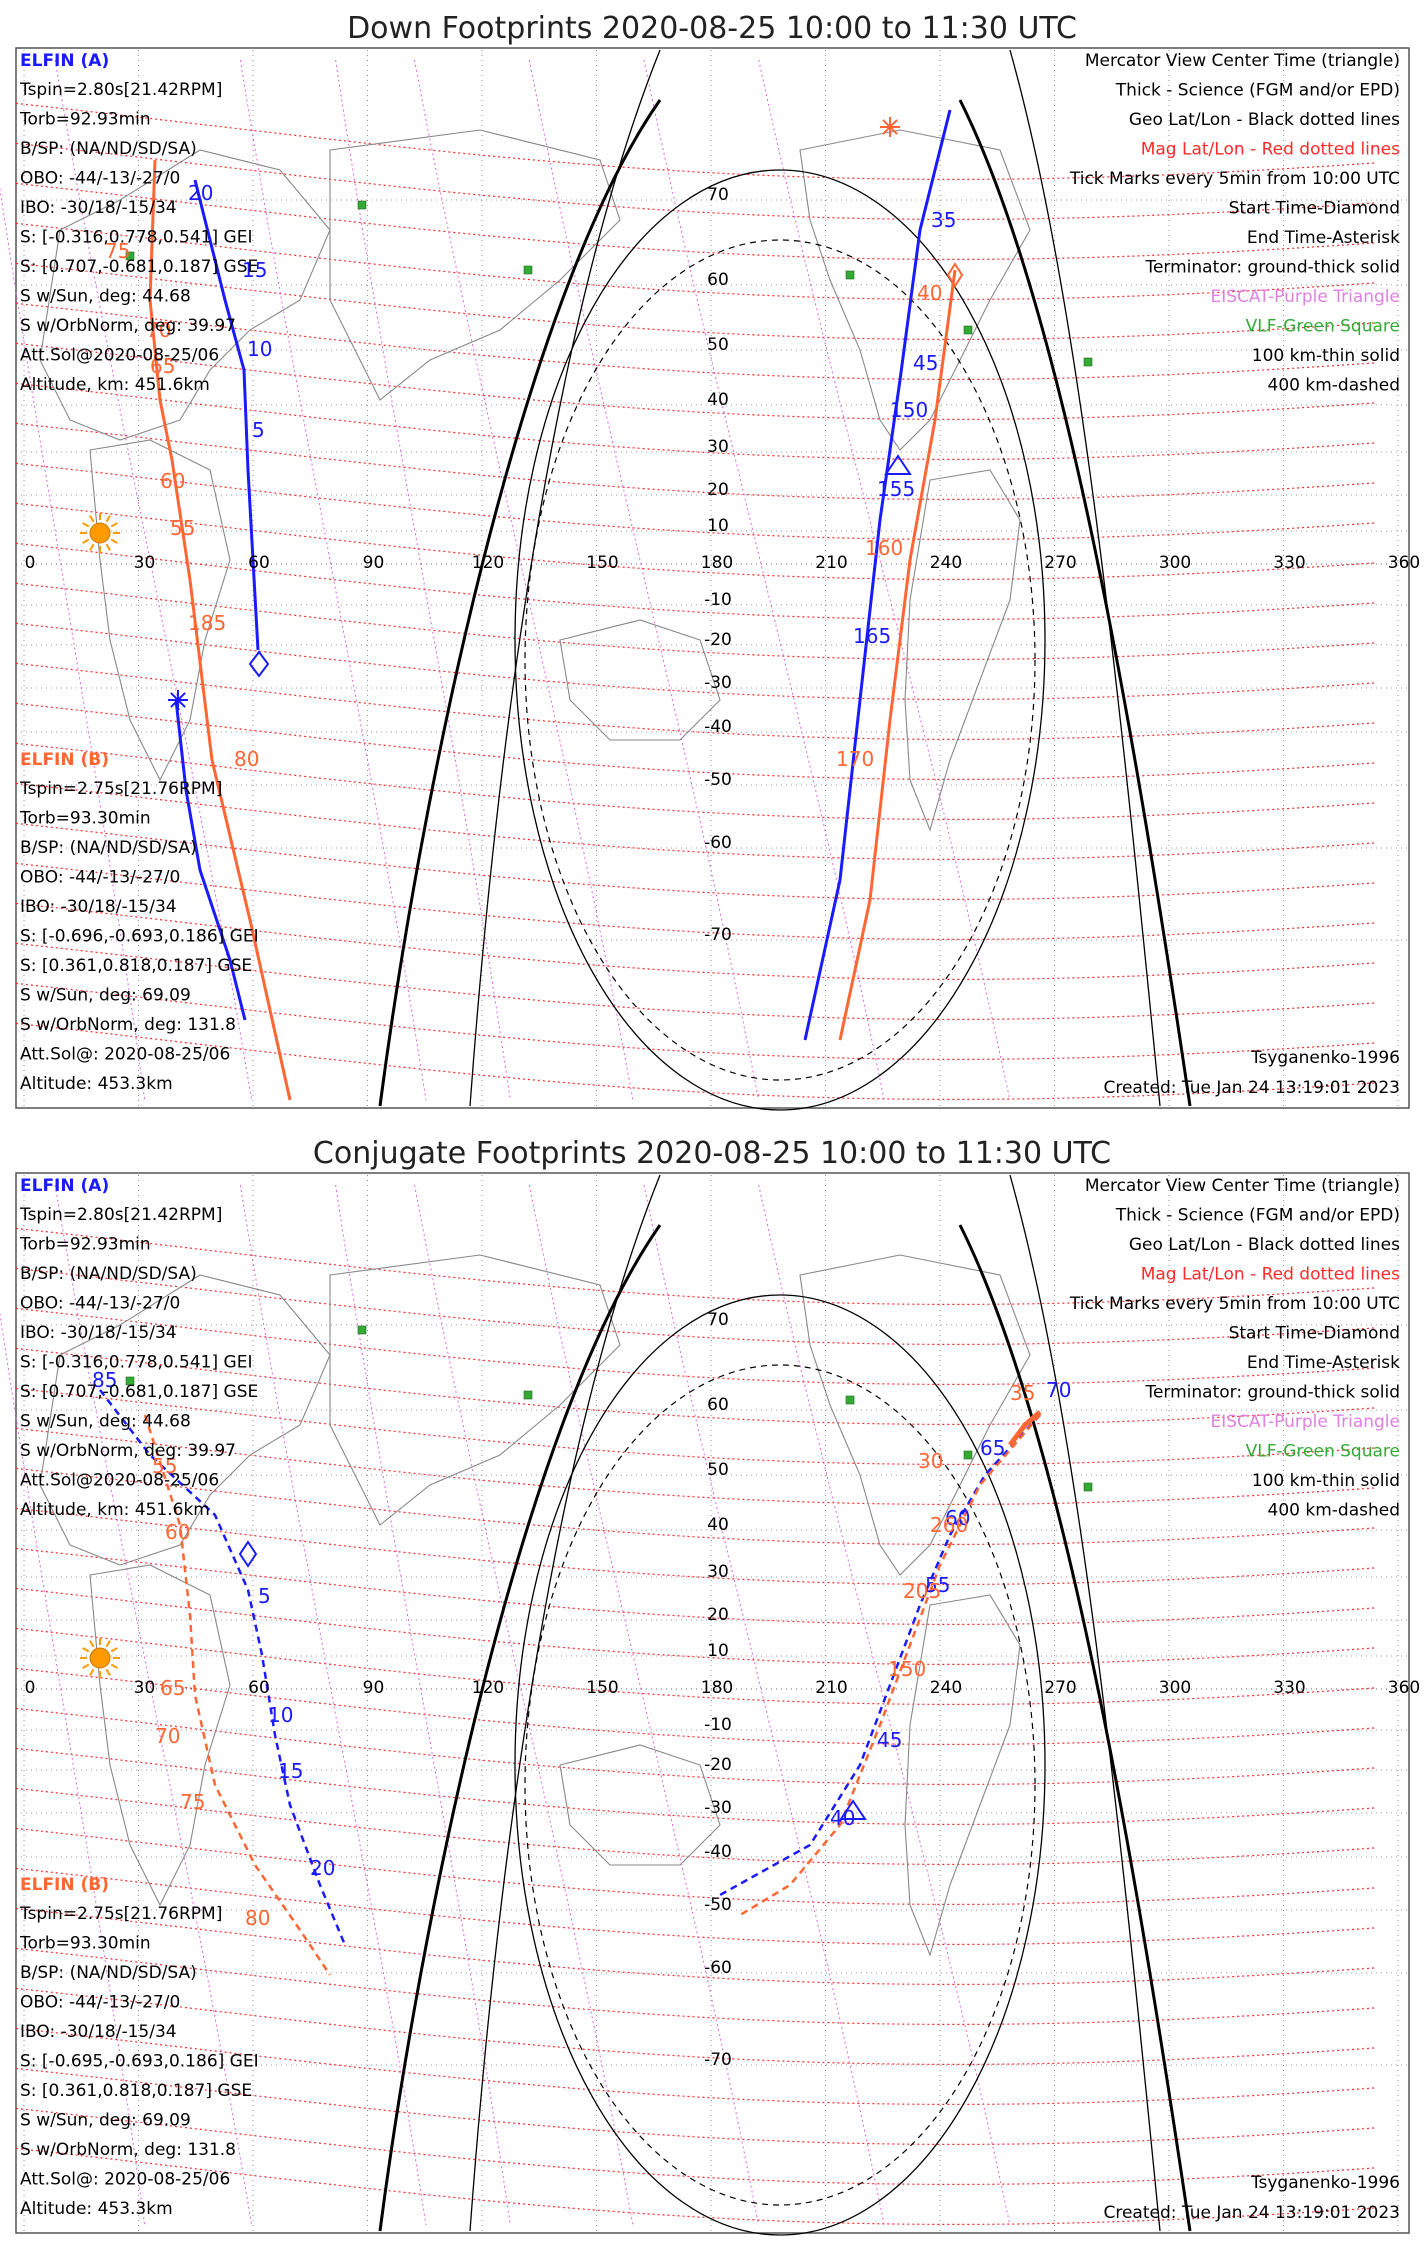 The width and height of the screenshot is (1425, 2250). What do you see at coordinates (264, 1596) in the screenshot?
I see `track-tick-label: 5` at bounding box center [264, 1596].